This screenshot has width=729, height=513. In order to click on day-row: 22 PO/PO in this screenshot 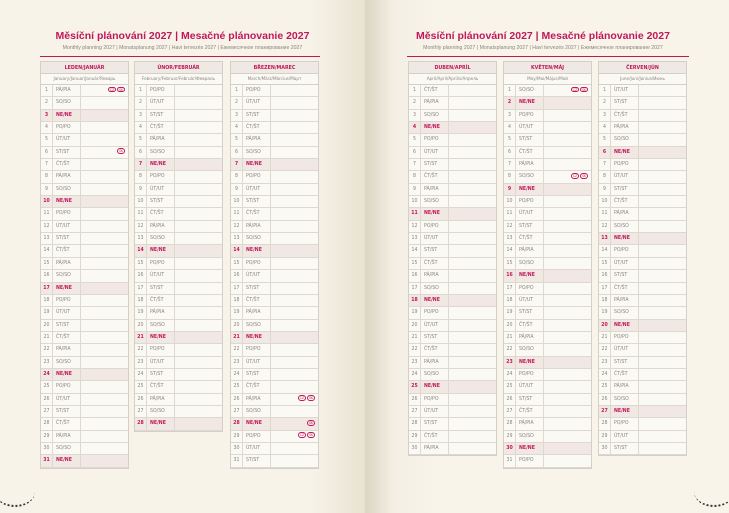, I will do `click(178, 350)`.